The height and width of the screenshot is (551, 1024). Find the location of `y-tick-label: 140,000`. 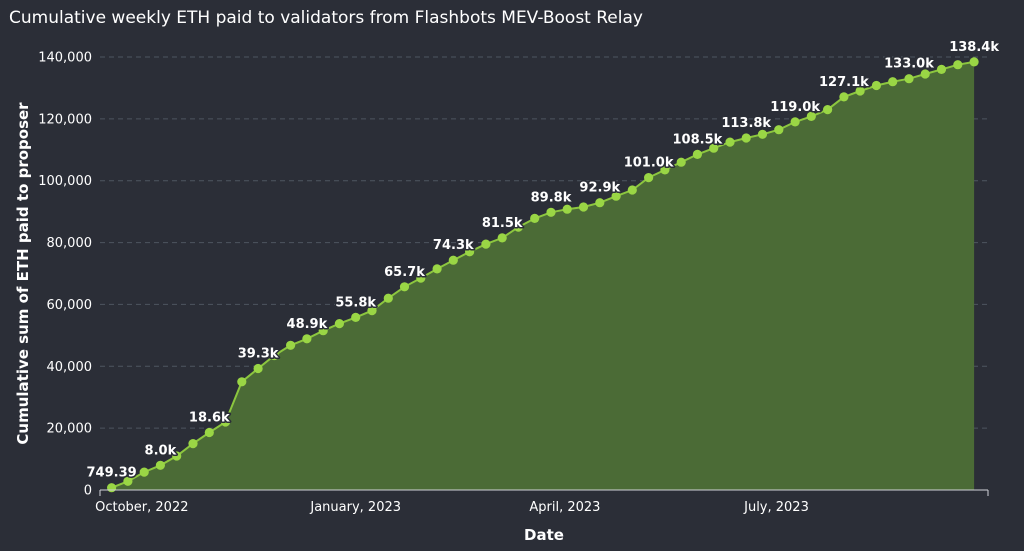

y-tick-label: 140,000 is located at coordinates (65, 58).